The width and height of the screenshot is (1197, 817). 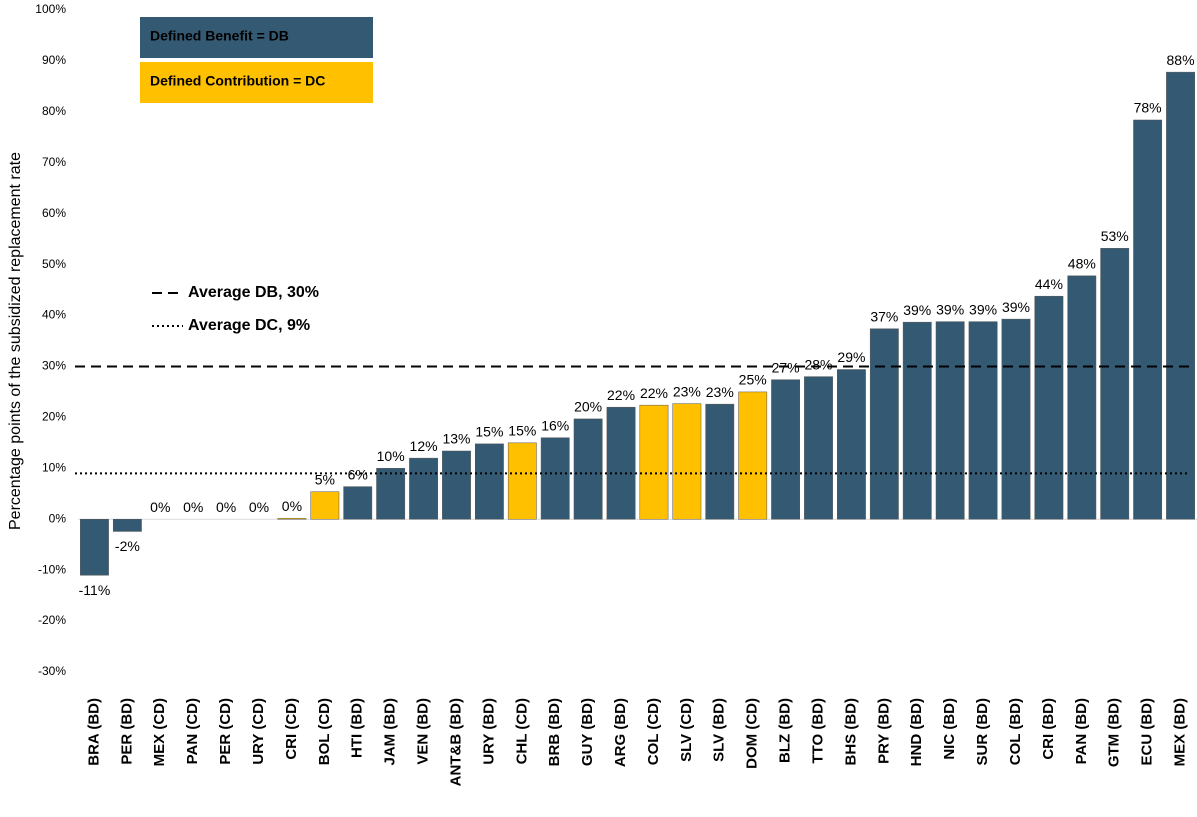 I want to click on x-tick-label: GTM (BD), so click(x=1114, y=732).